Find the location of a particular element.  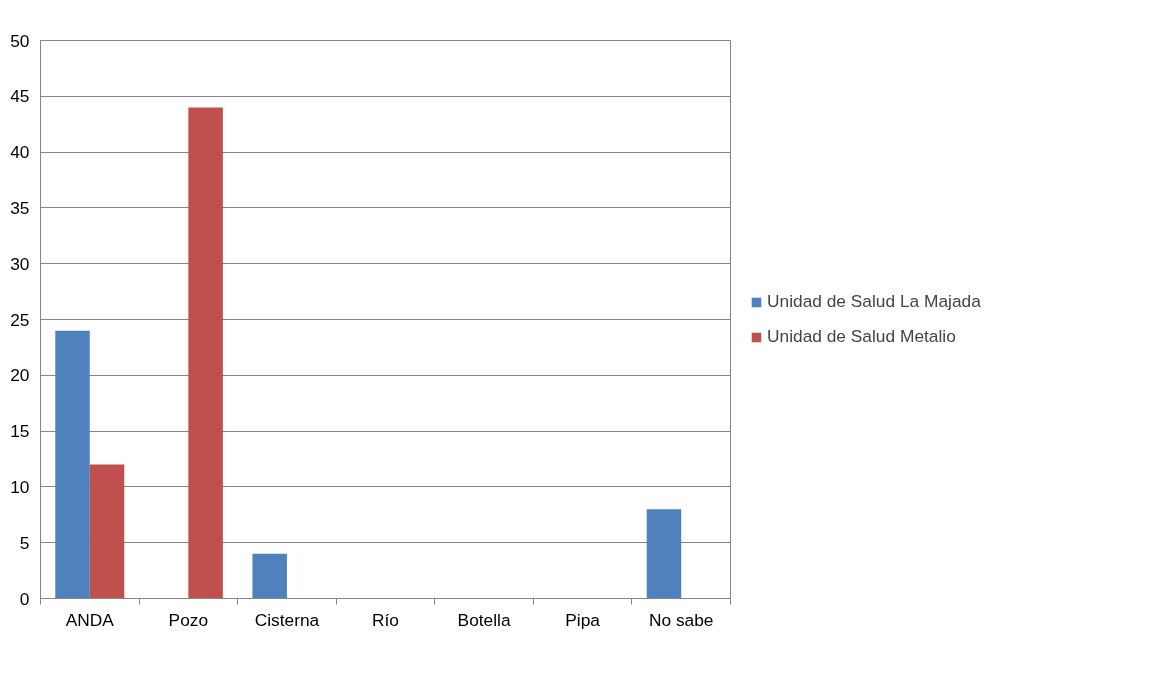

x-tick-label: Río is located at coordinates (385, 619).